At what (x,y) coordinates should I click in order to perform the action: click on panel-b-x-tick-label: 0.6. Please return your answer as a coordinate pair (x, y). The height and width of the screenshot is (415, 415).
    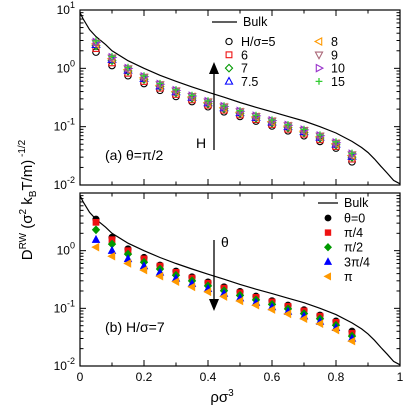
    Looking at the image, I should click on (272, 377).